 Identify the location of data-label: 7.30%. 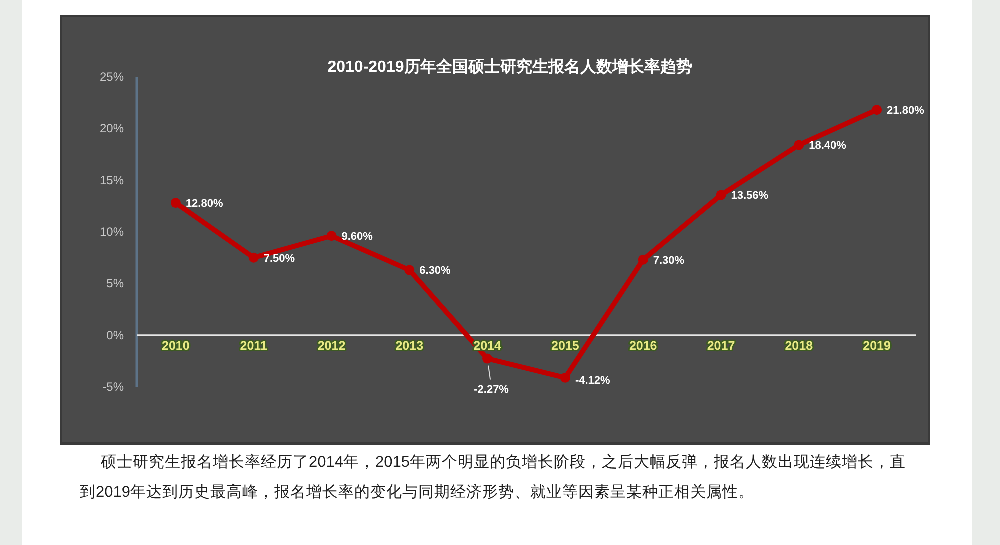
(669, 260).